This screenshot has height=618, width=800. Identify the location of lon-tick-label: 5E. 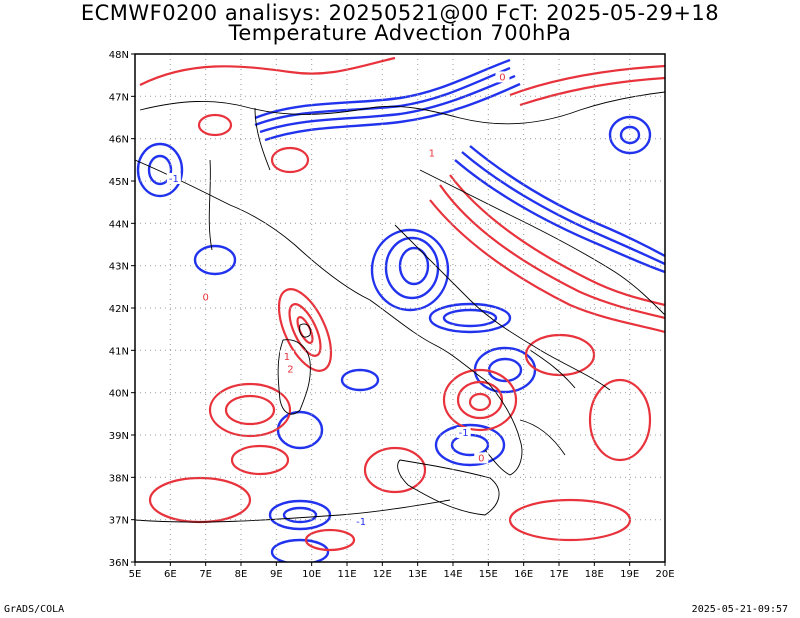
(135, 574).